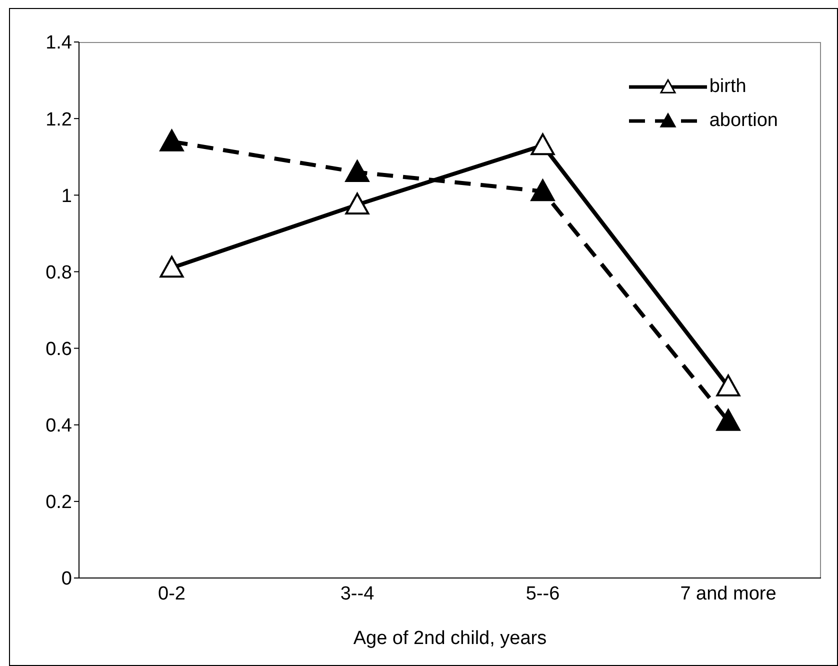  Describe the element at coordinates (59, 273) in the screenshot. I see `y-tick-label: 0.8` at that location.